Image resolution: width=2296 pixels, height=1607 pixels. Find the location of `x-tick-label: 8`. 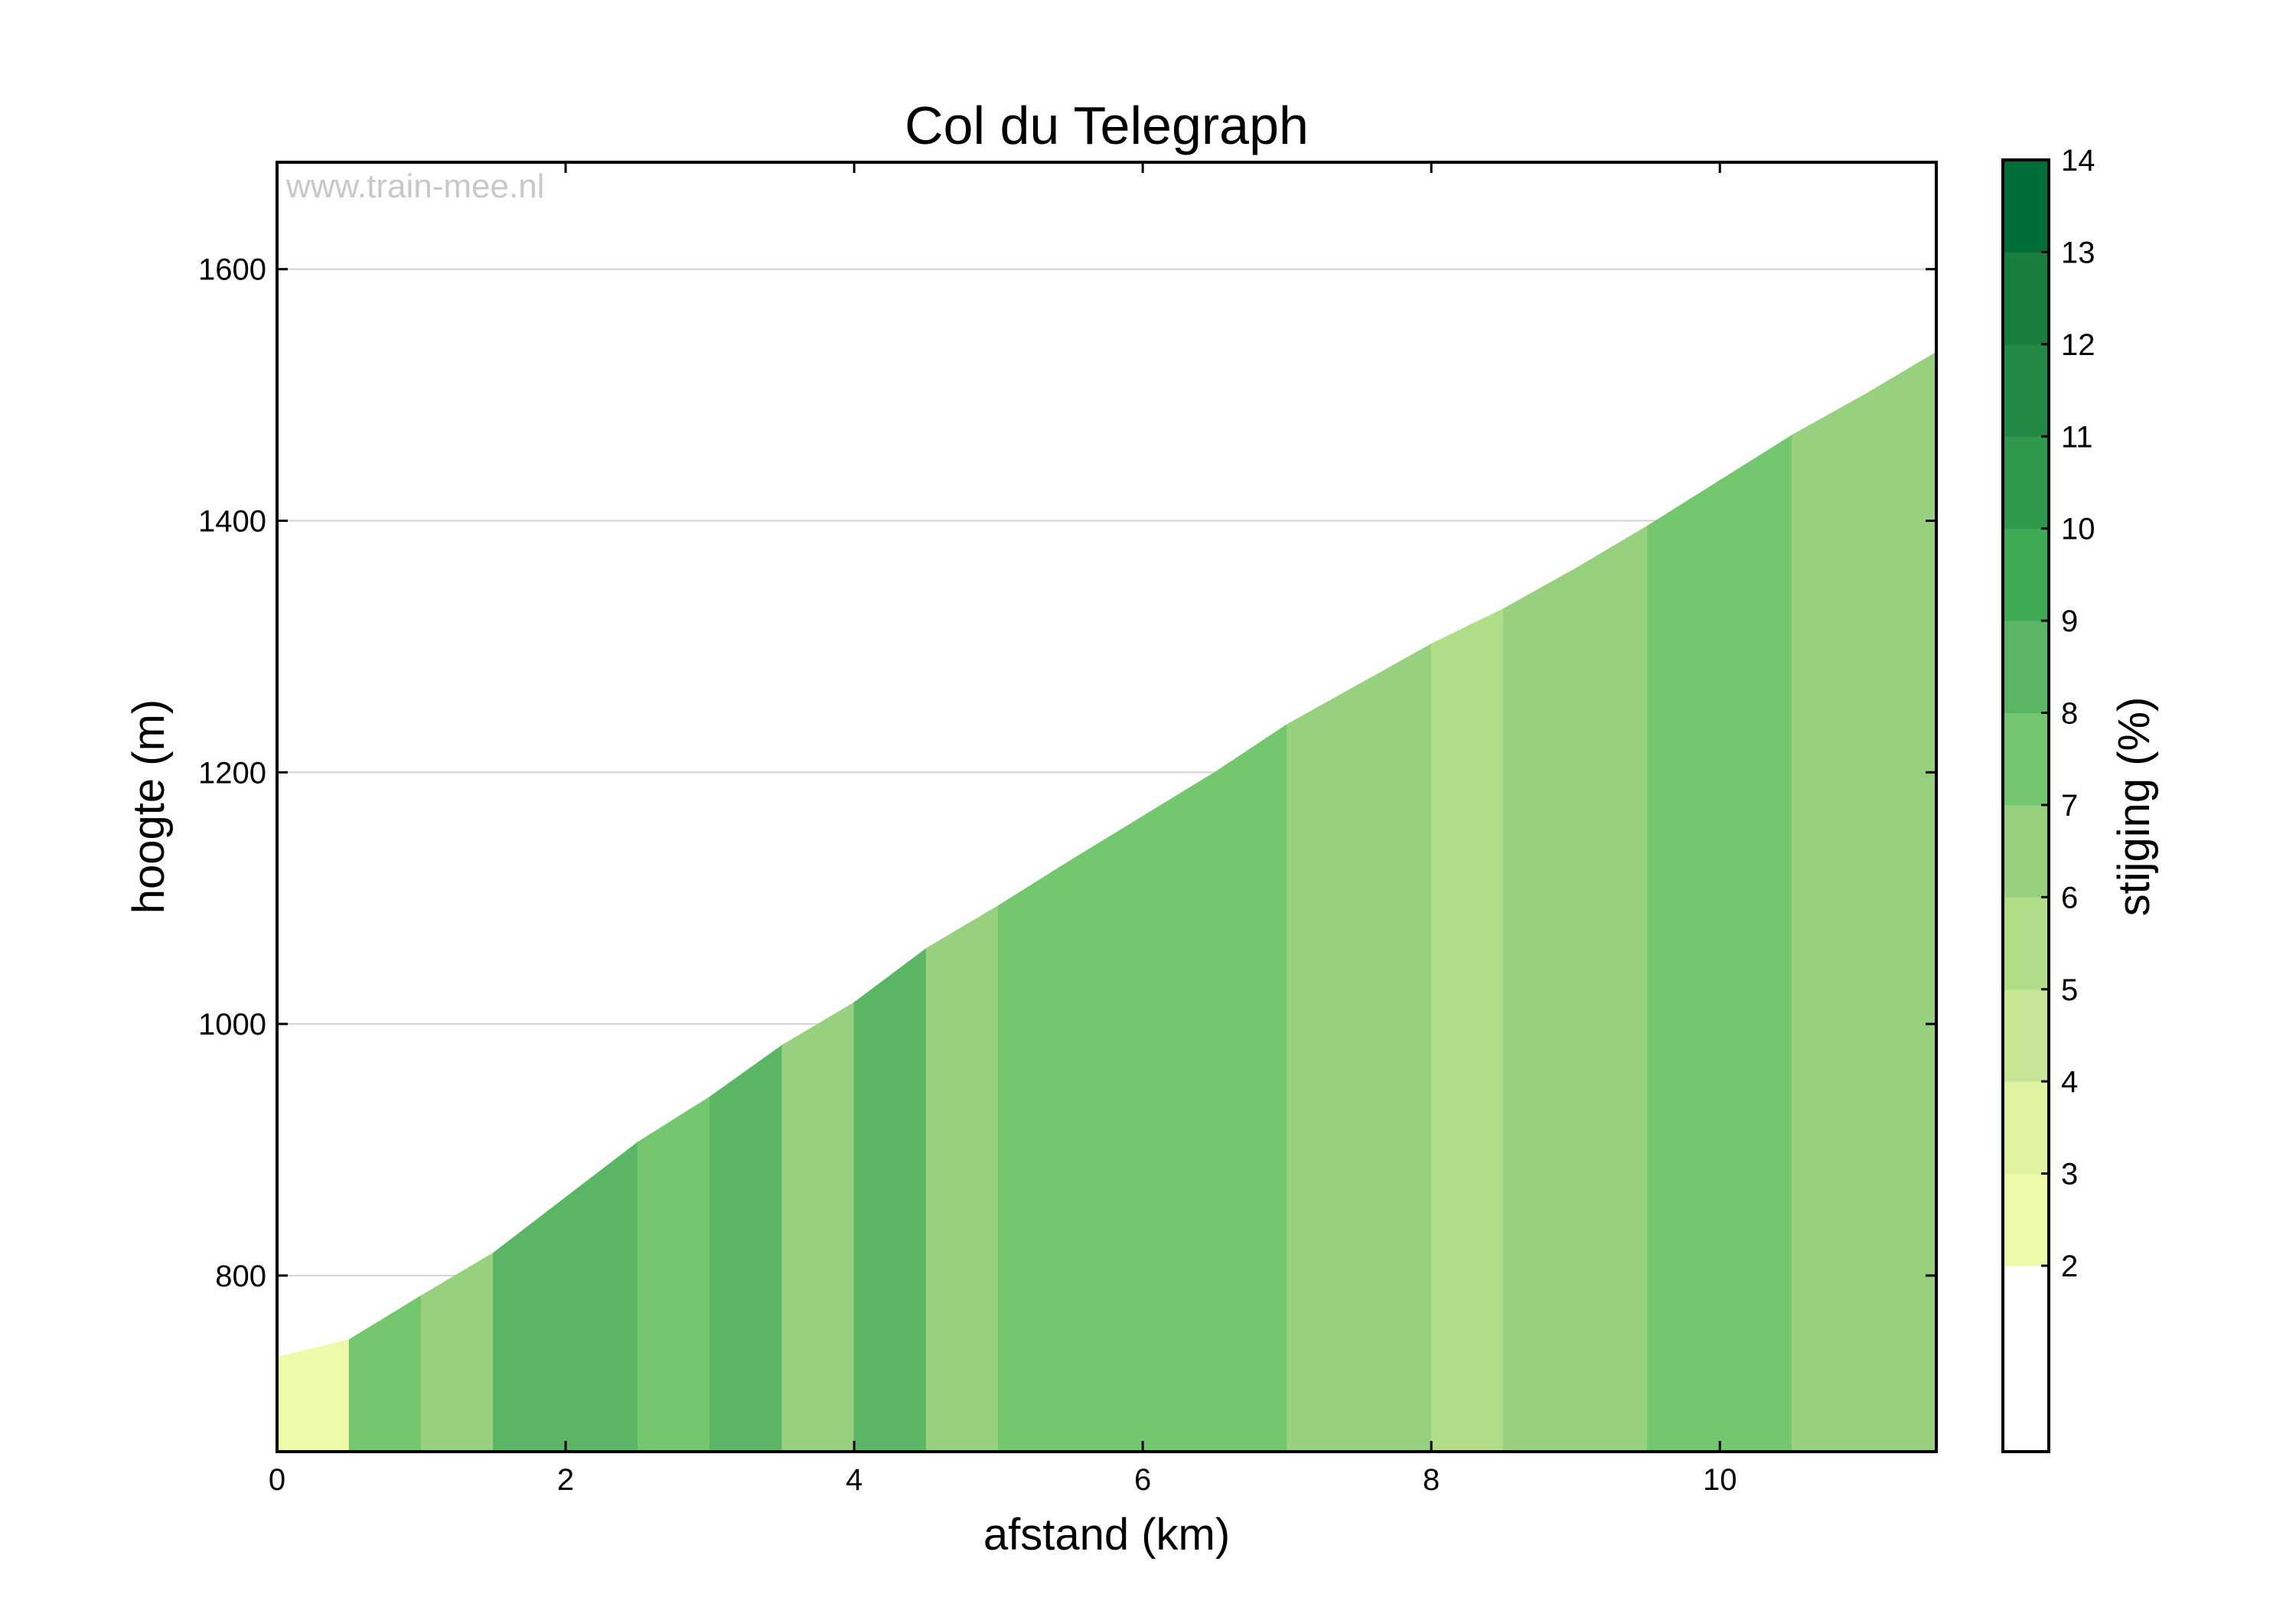

x-tick-label: 8 is located at coordinates (1431, 1480).